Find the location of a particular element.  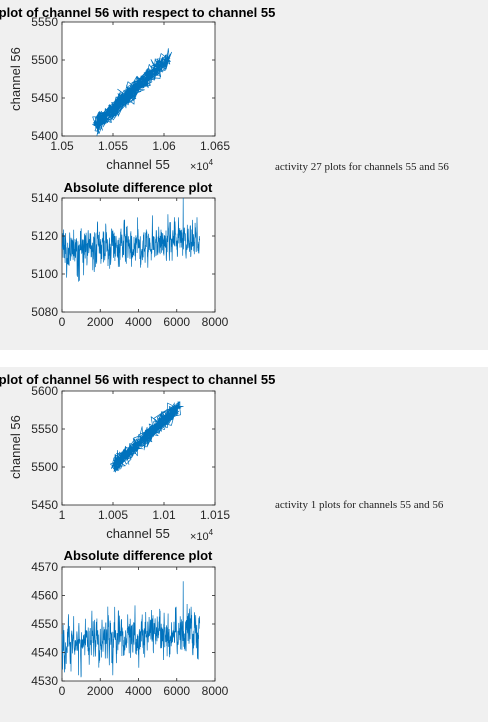

diff-ticks: 0 2000 4000 6000 8000 5080 5100 5120 5140 is located at coordinates (129, 260).